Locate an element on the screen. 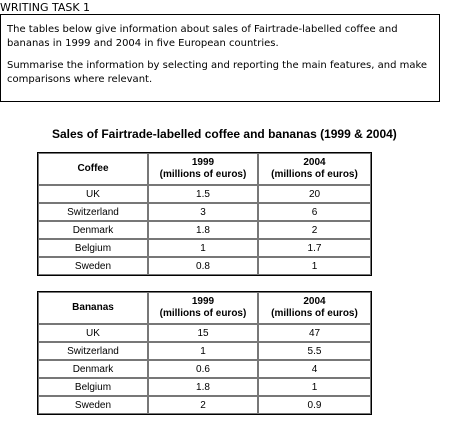  value-2004-cell: 4 is located at coordinates (314, 369).